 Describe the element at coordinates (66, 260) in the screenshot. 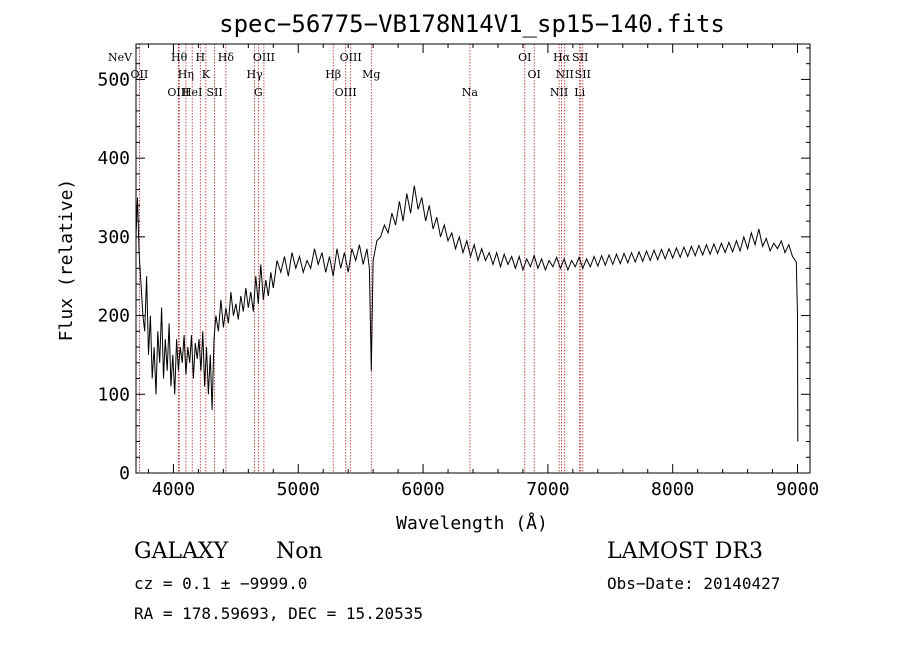

I see `y-axis-label: Flux (relative)` at that location.